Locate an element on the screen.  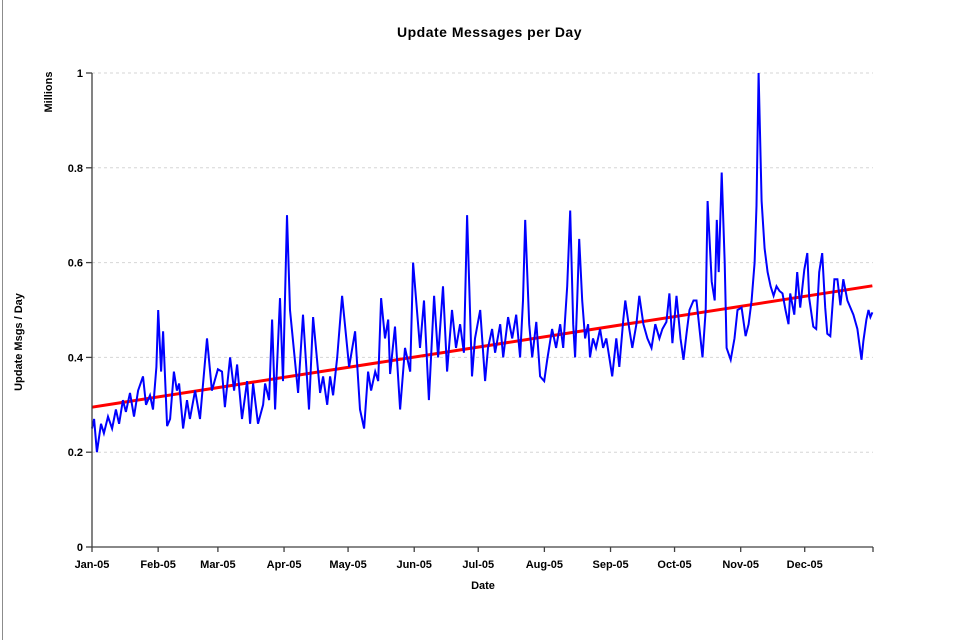
y-tick-label: 0.2 is located at coordinates (75, 453).